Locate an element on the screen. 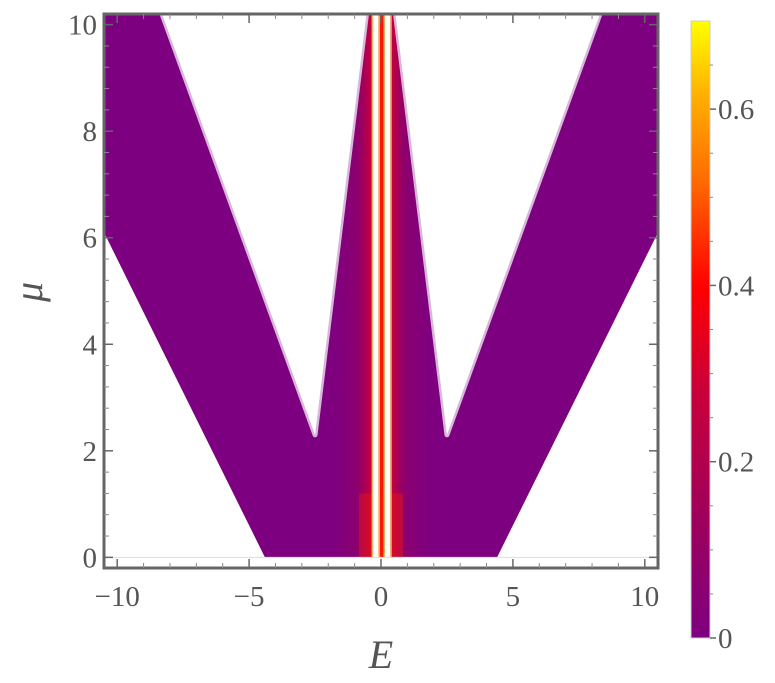  x-axis-label: E is located at coordinates (380, 654).